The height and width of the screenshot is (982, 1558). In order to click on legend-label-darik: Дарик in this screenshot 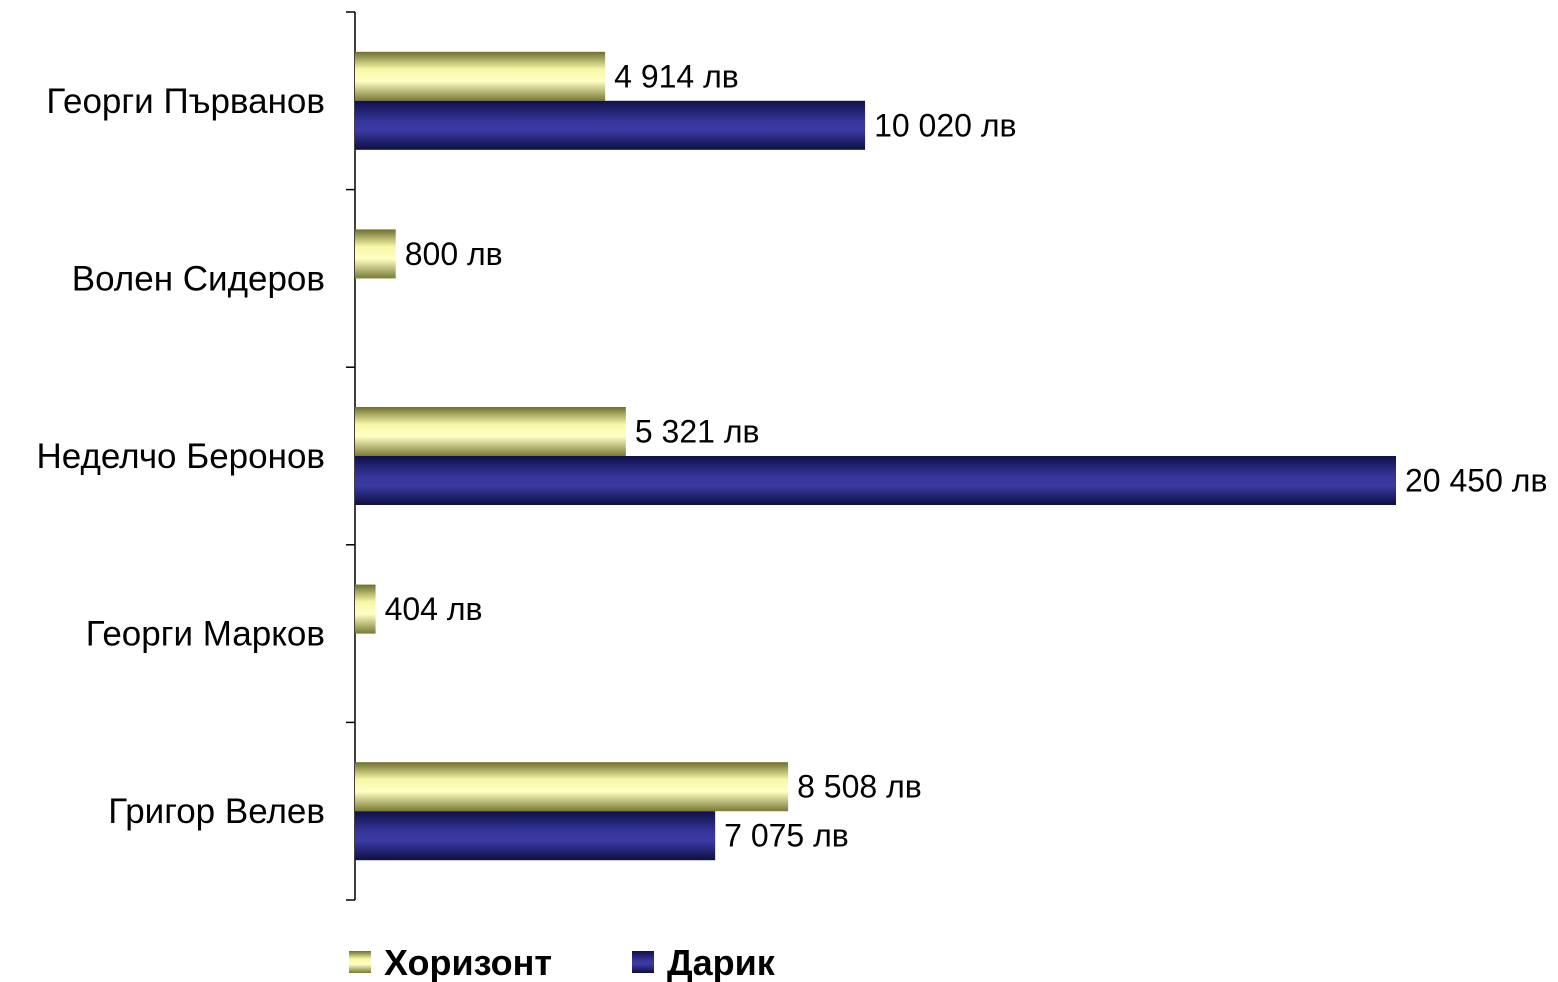, I will do `click(721, 962)`.